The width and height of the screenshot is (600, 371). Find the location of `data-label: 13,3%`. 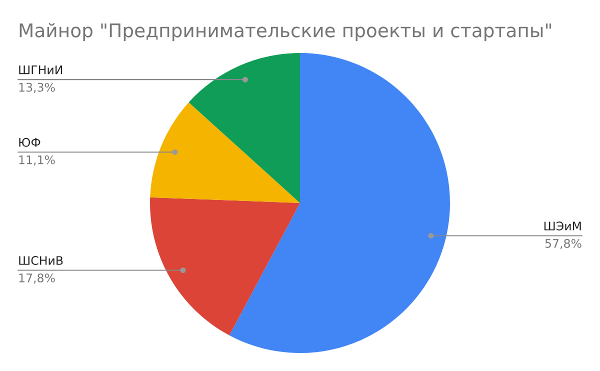

data-label: 13,3% is located at coordinates (37, 87).